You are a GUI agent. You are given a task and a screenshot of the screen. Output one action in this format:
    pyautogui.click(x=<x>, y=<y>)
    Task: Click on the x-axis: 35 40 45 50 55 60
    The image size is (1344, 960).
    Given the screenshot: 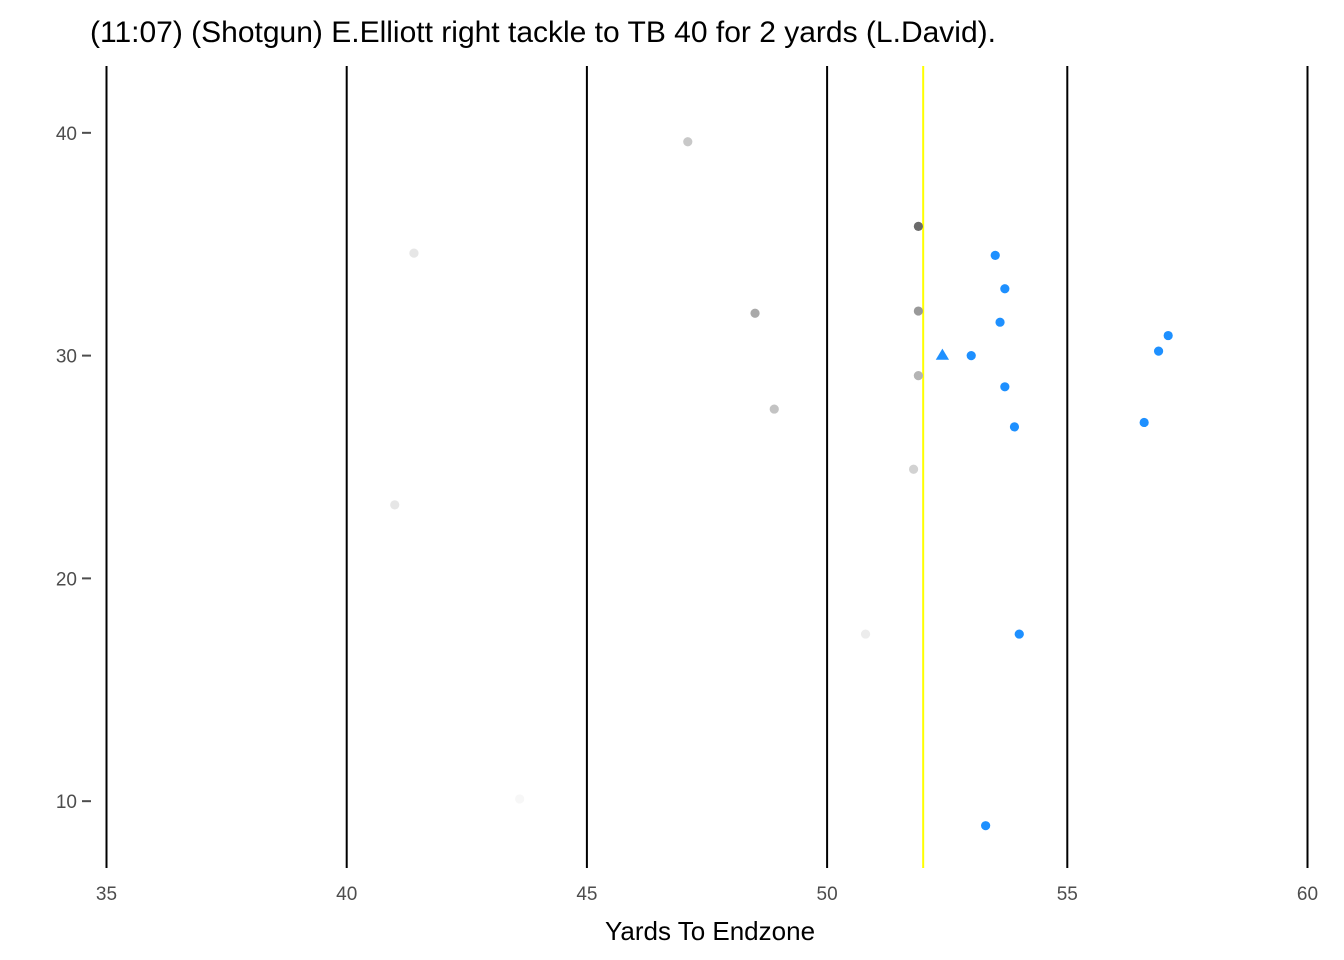 What is the action you would take?
    pyautogui.click(x=707, y=894)
    